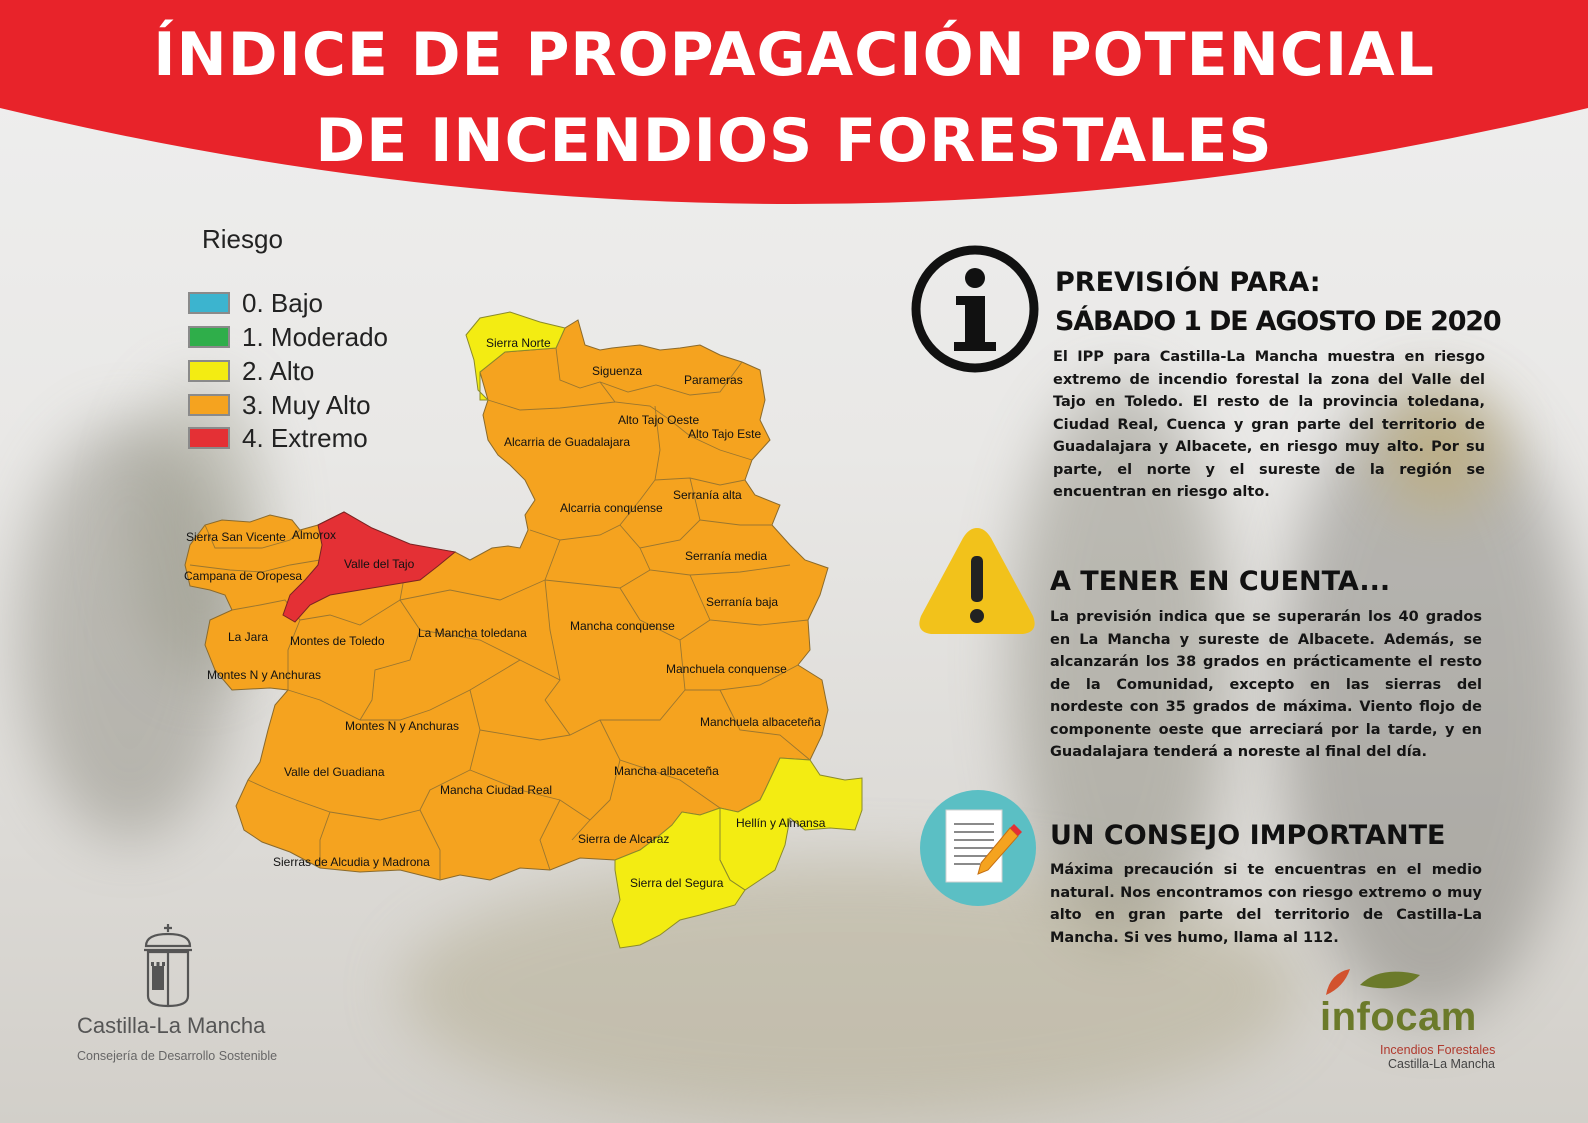 This screenshot has height=1123, width=1588. I want to click on map-label-campana-oropesa: Campana de Oropesa, so click(243, 576).